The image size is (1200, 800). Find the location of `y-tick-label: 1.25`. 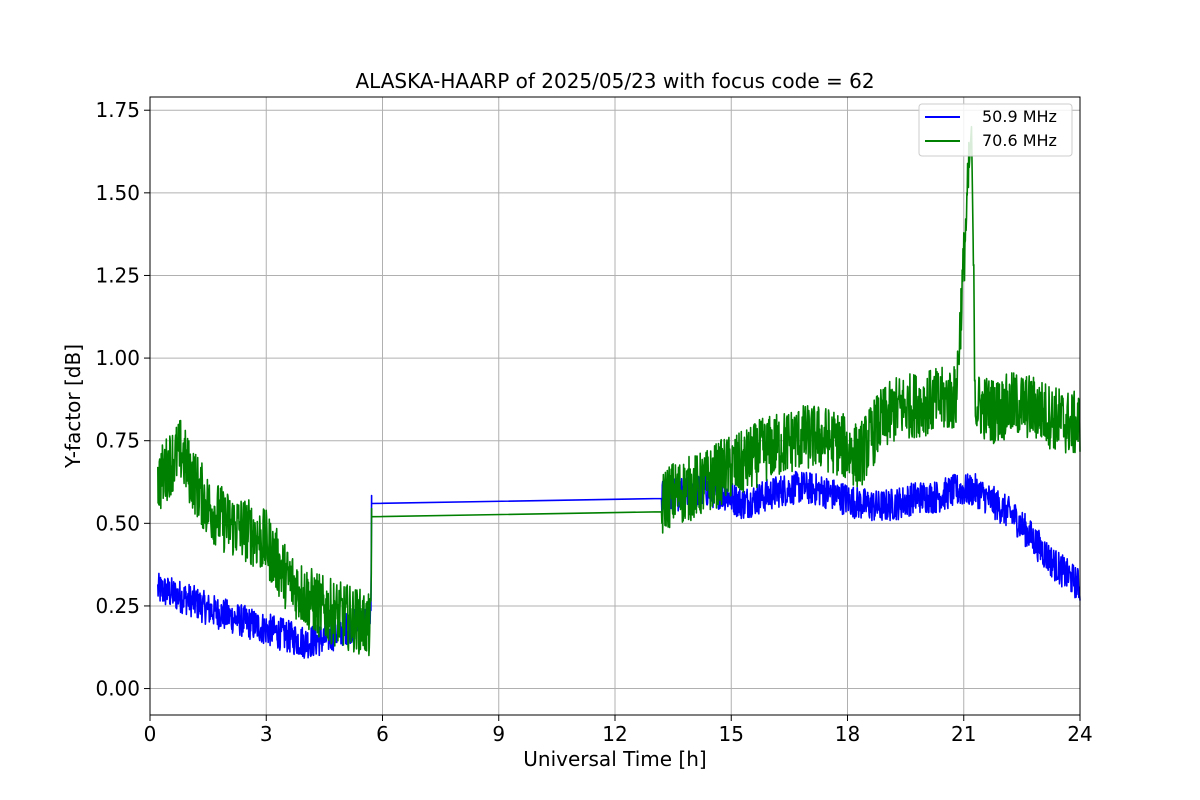

y-tick-label: 1.25 is located at coordinates (117, 275).